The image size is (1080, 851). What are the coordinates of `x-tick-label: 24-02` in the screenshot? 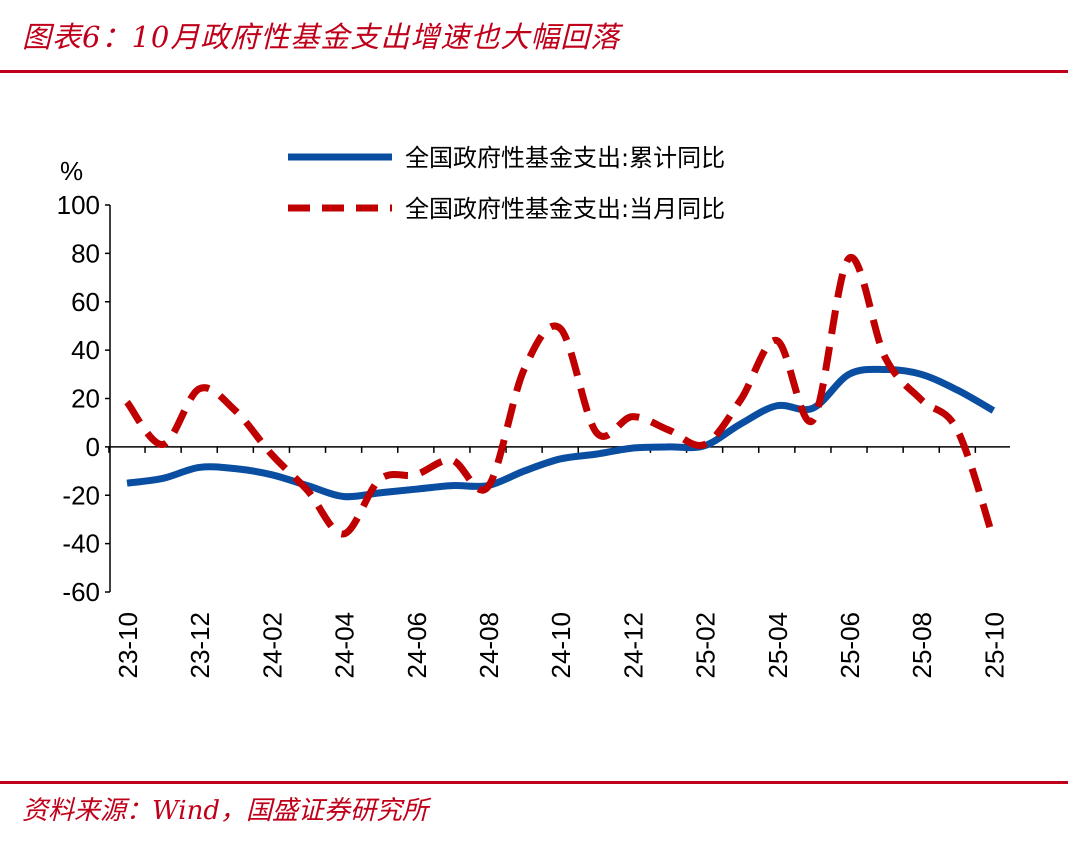 It's located at (272, 645).